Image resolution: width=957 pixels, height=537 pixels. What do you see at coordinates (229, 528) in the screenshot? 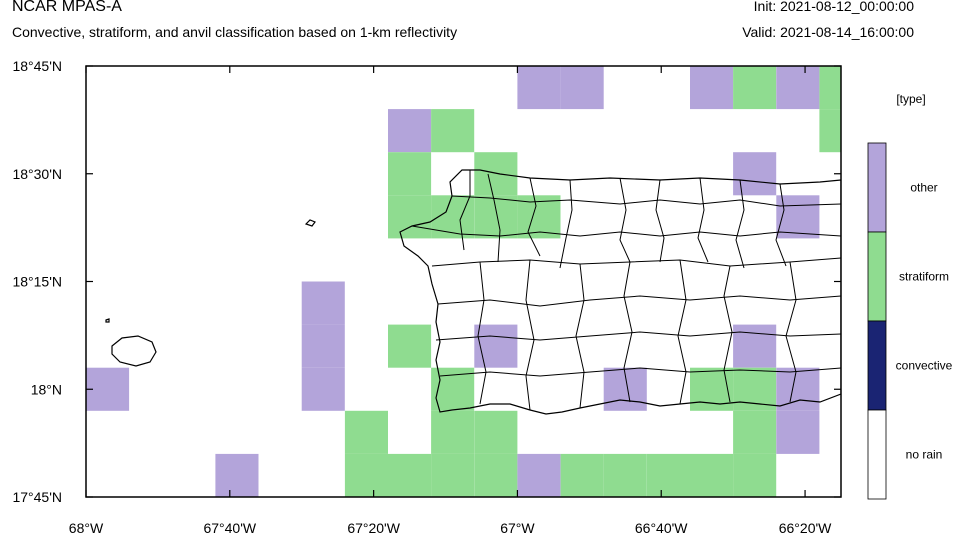
I see `x-tick-label: 67°40'W` at bounding box center [229, 528].